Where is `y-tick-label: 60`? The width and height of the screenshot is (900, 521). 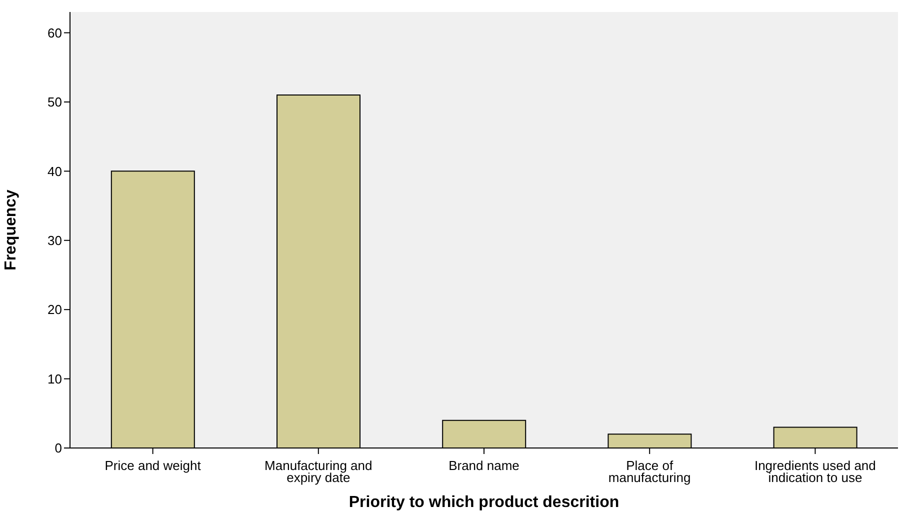
y-tick-label: 60 is located at coordinates (55, 32).